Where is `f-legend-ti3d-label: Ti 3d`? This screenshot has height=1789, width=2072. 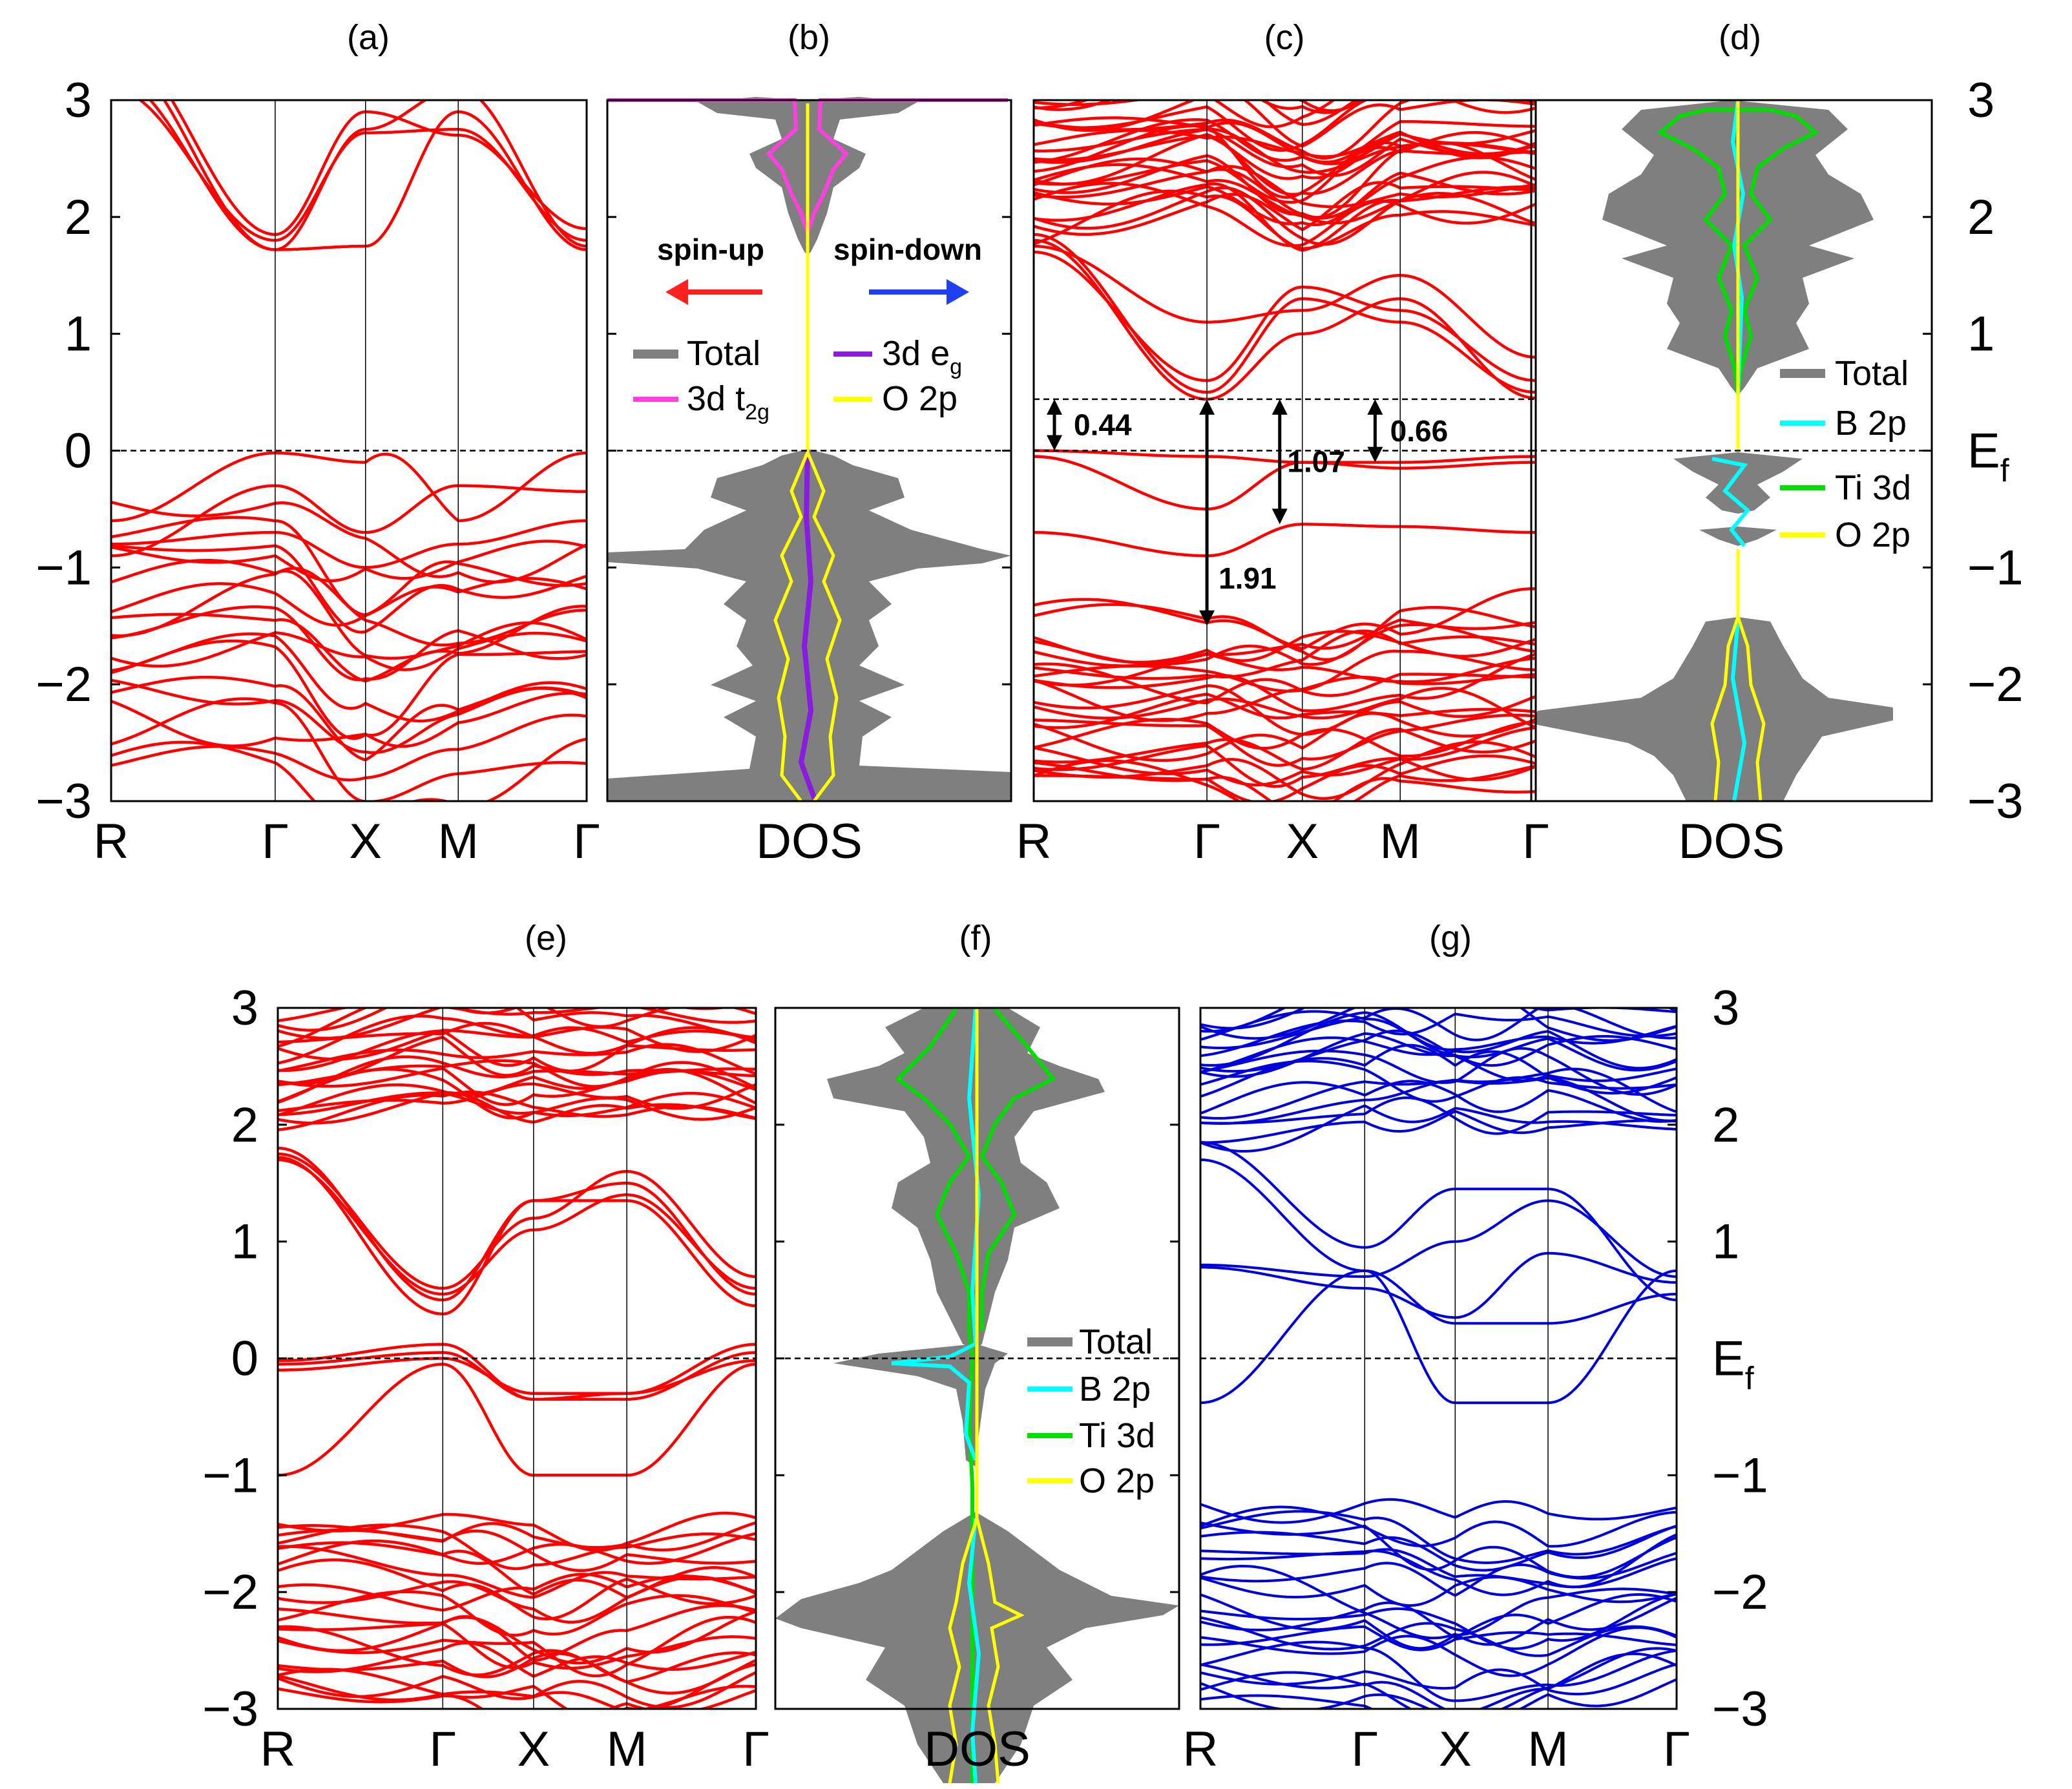 f-legend-ti3d-label: Ti 3d is located at coordinates (1117, 1436).